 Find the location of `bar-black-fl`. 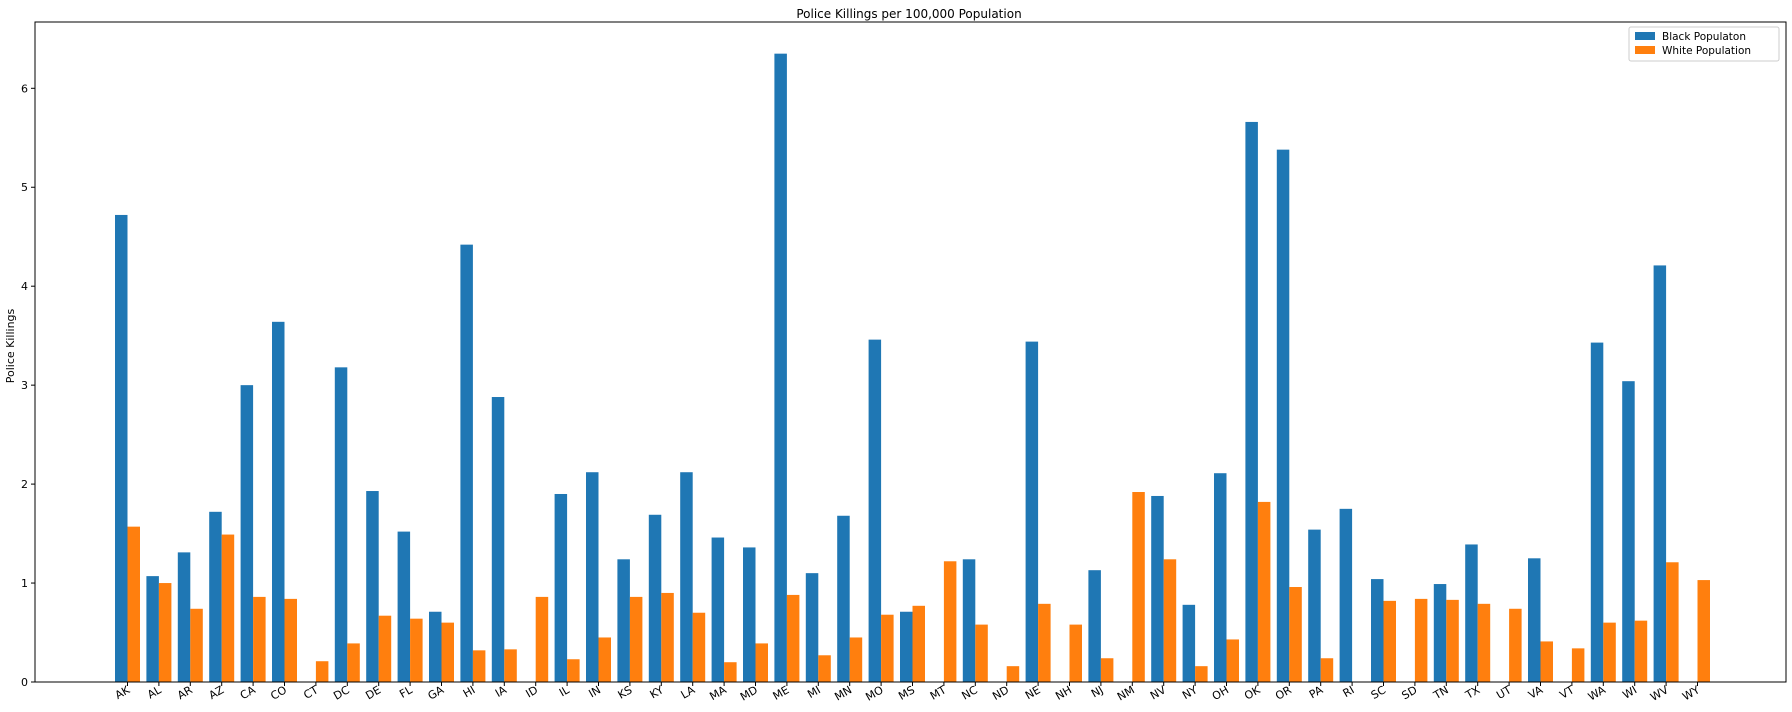

bar-black-fl is located at coordinates (404, 606).